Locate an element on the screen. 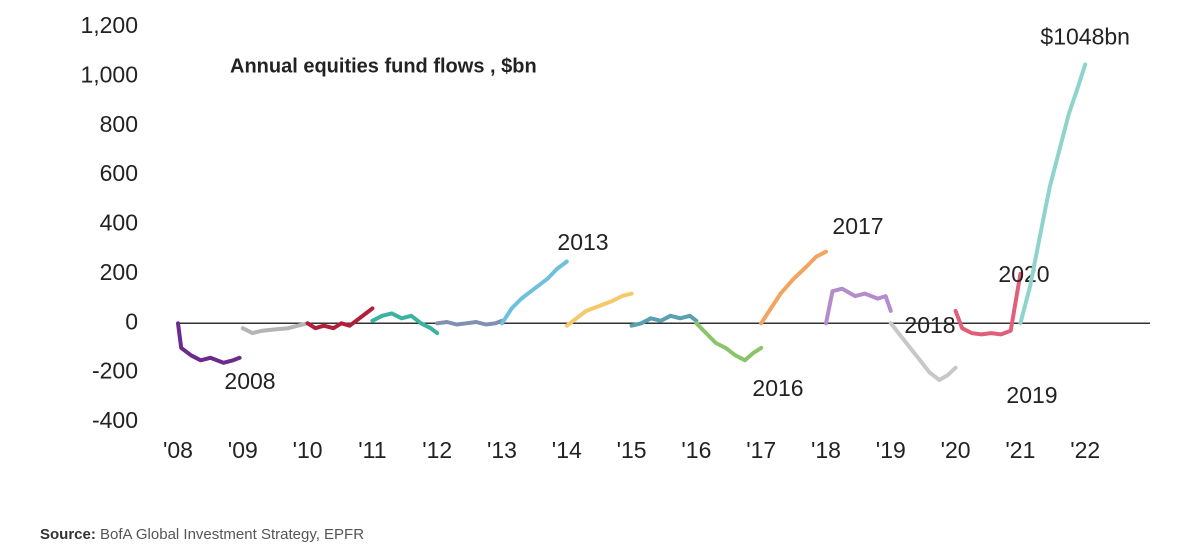 The width and height of the screenshot is (1178, 552). x-tick-label: '22 is located at coordinates (1085, 450).